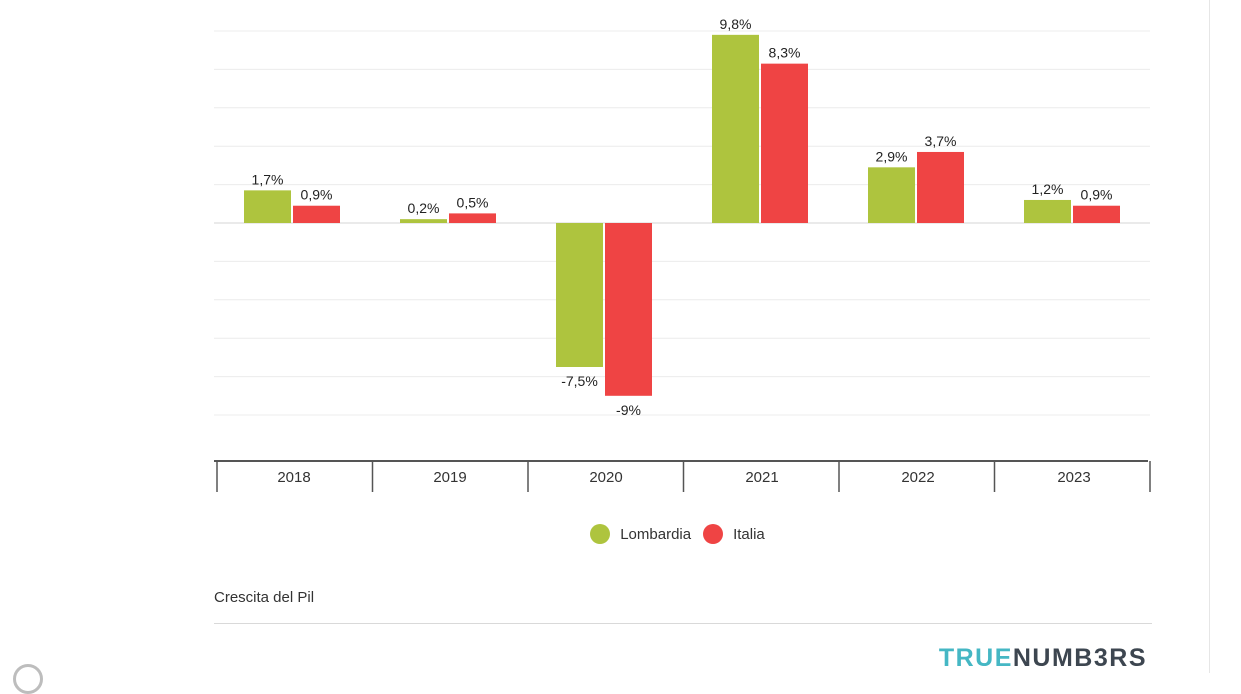 The image size is (1241, 694). What do you see at coordinates (1048, 189) in the screenshot?
I see `data-label: 1,2%` at bounding box center [1048, 189].